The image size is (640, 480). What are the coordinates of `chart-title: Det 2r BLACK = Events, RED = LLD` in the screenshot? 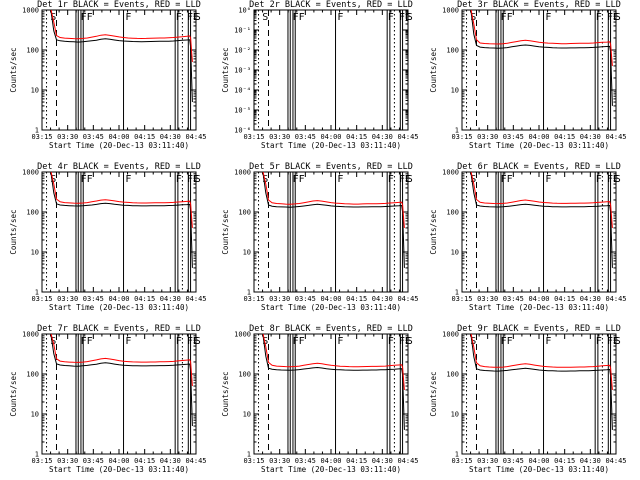 It's located at (331, 5).